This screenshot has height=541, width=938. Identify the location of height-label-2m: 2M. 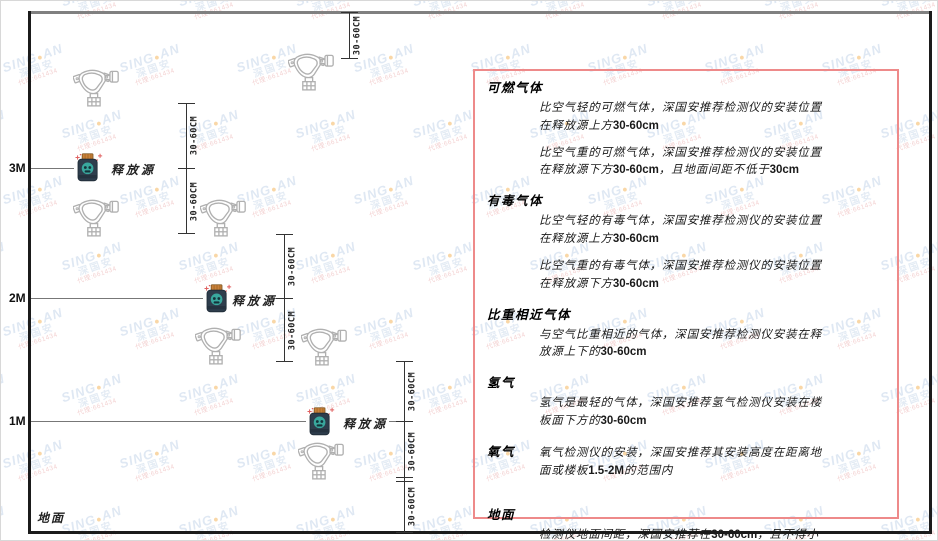
(17, 298).